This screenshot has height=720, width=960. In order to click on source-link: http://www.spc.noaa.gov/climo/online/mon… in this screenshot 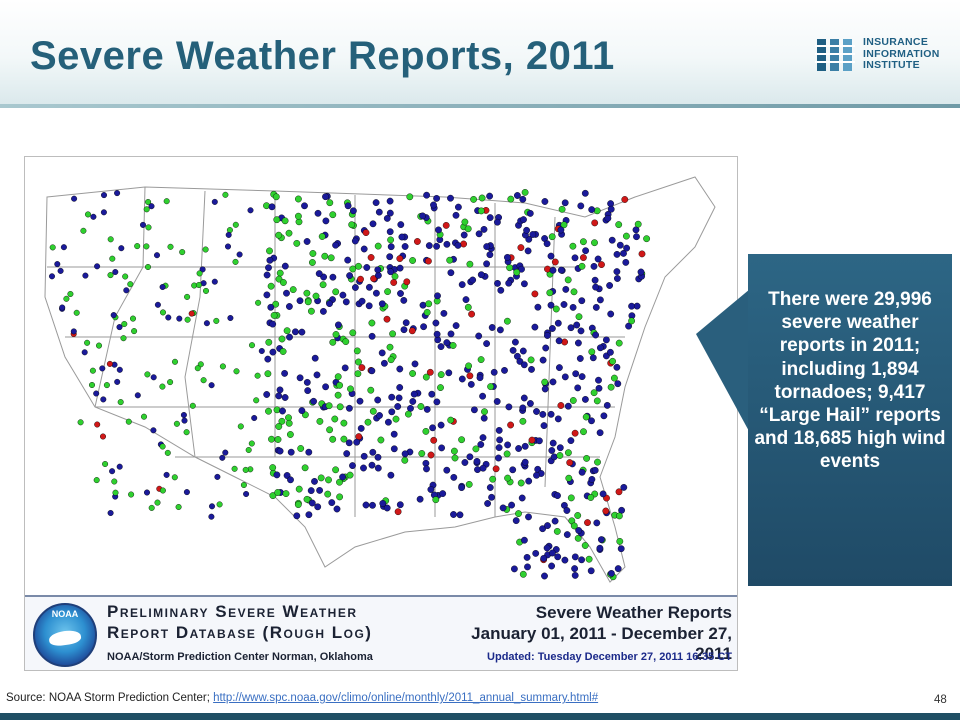, I will do `click(406, 698)`.